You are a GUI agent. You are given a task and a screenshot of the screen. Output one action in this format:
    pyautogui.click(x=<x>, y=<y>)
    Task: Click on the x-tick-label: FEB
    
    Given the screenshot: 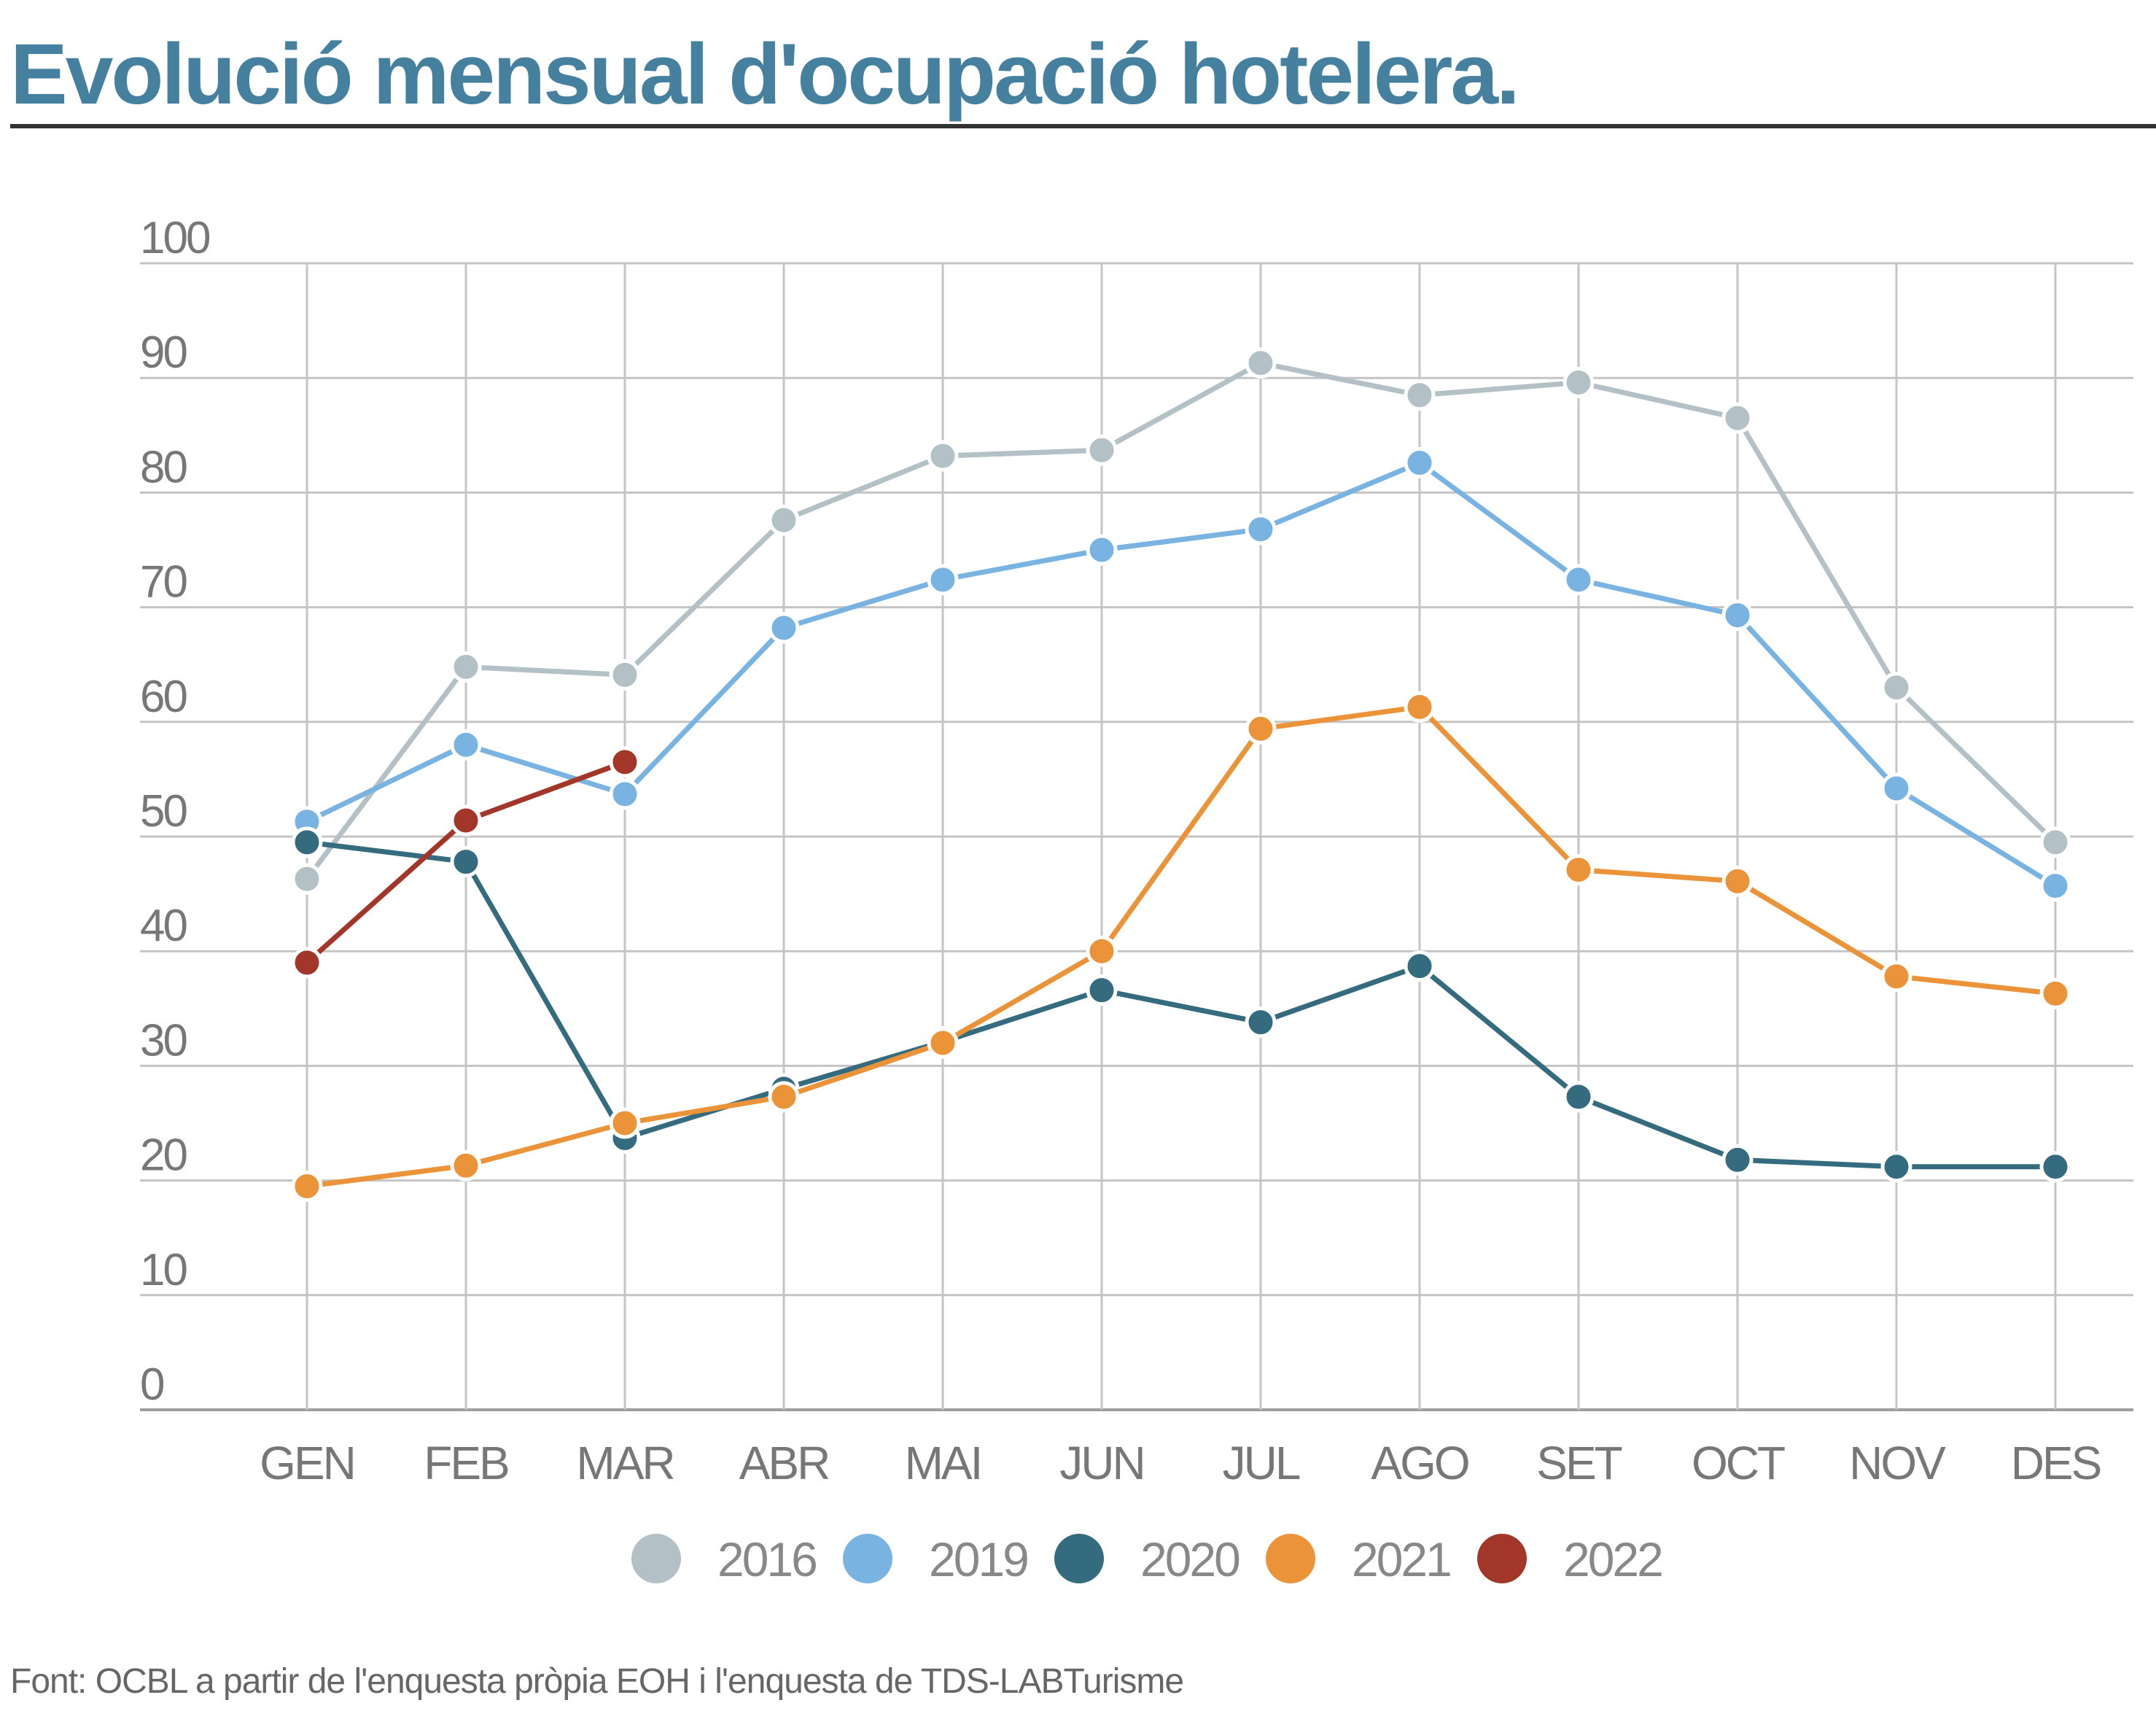 What is the action you would take?
    pyautogui.click(x=466, y=1463)
    